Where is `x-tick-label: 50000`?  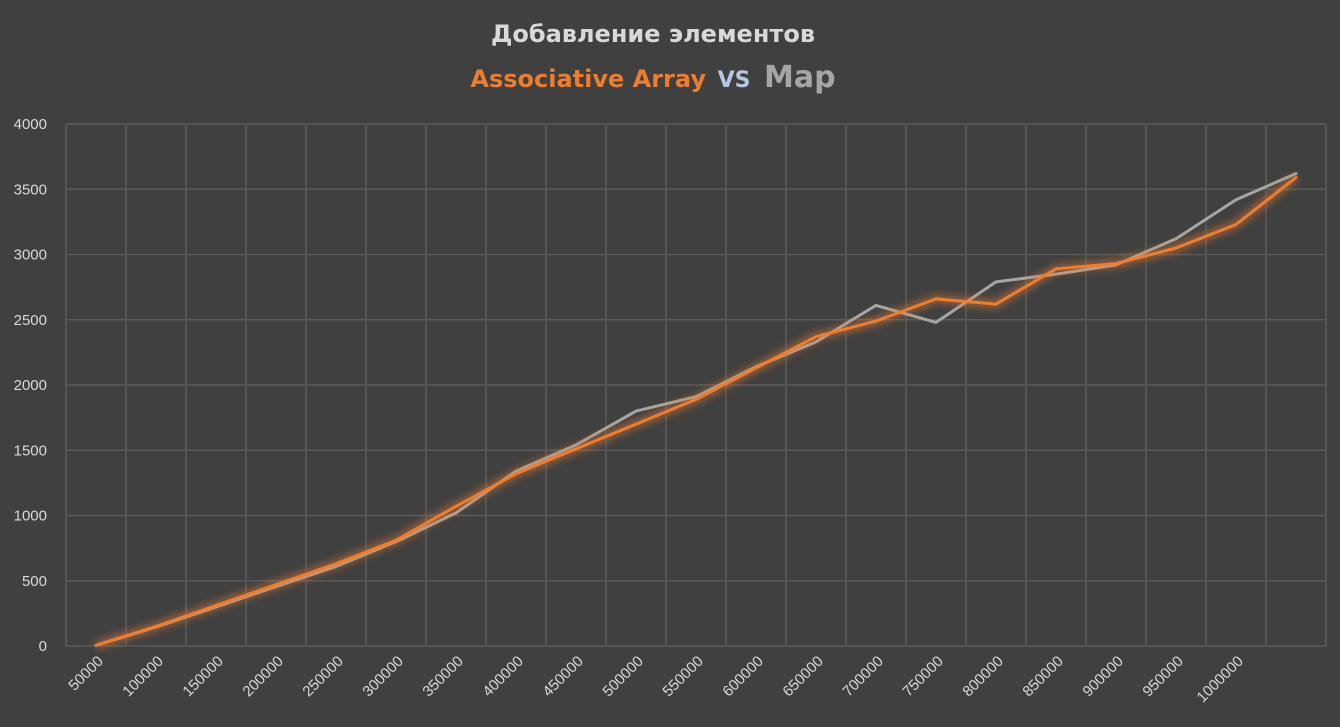 x-tick-label: 50000 is located at coordinates (86, 674).